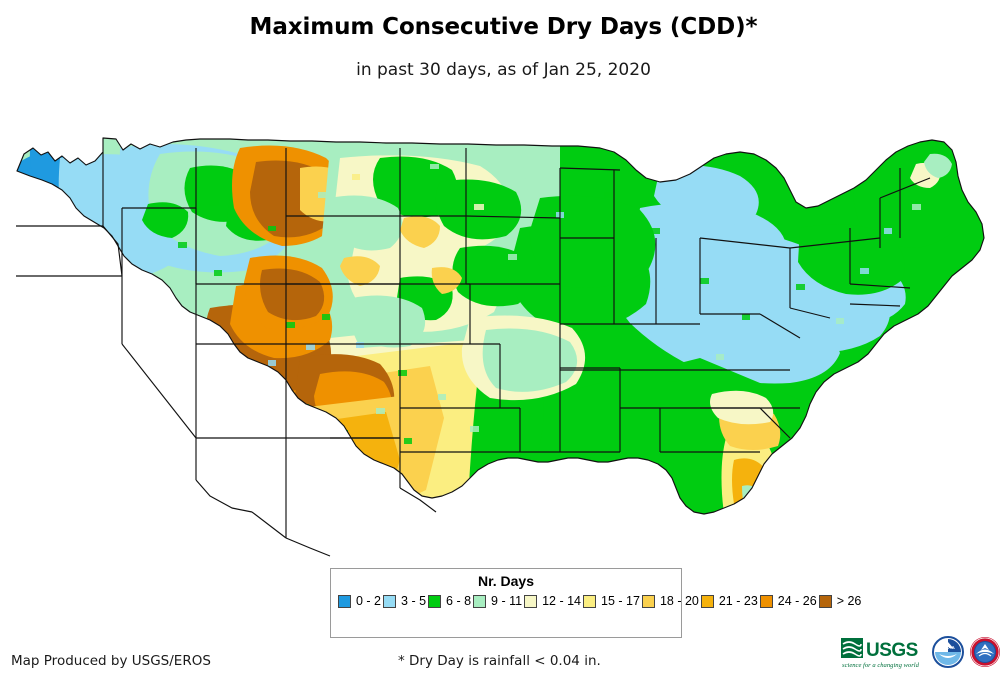  What do you see at coordinates (459, 601) in the screenshot?
I see `legend-label: 6 - 8` at bounding box center [459, 601].